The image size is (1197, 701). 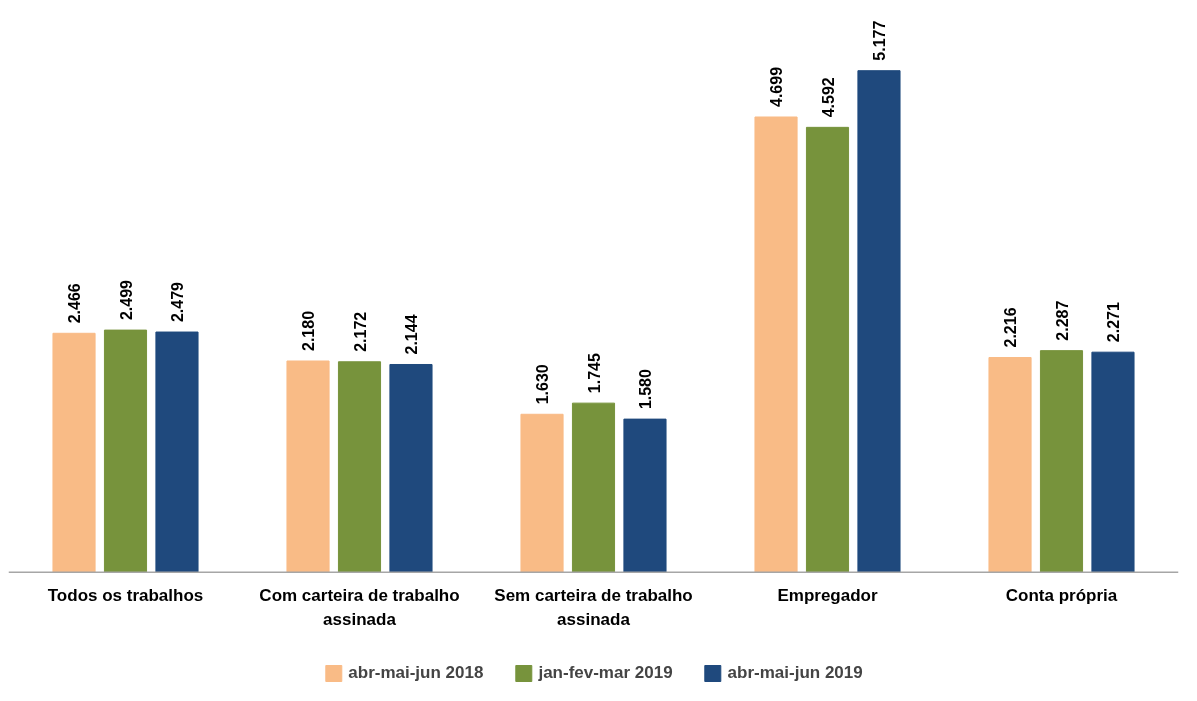 I want to click on x-tick-label: Sem carteira de trabalho assinada, so click(x=593, y=607).